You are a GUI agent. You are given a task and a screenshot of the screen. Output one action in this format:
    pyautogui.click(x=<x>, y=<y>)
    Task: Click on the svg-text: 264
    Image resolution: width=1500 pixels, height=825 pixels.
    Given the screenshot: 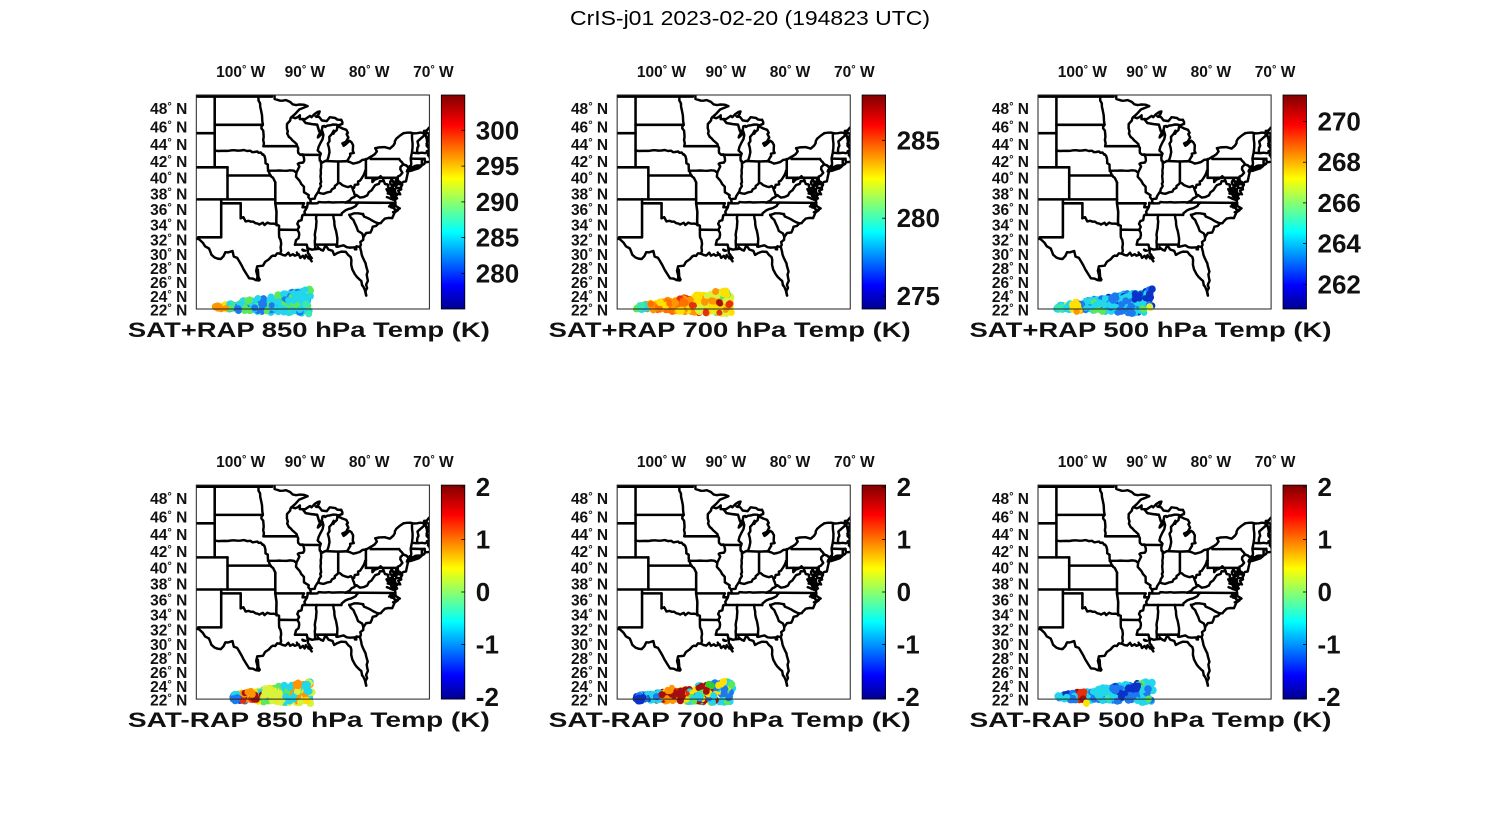 What is the action you would take?
    pyautogui.click(x=1340, y=244)
    